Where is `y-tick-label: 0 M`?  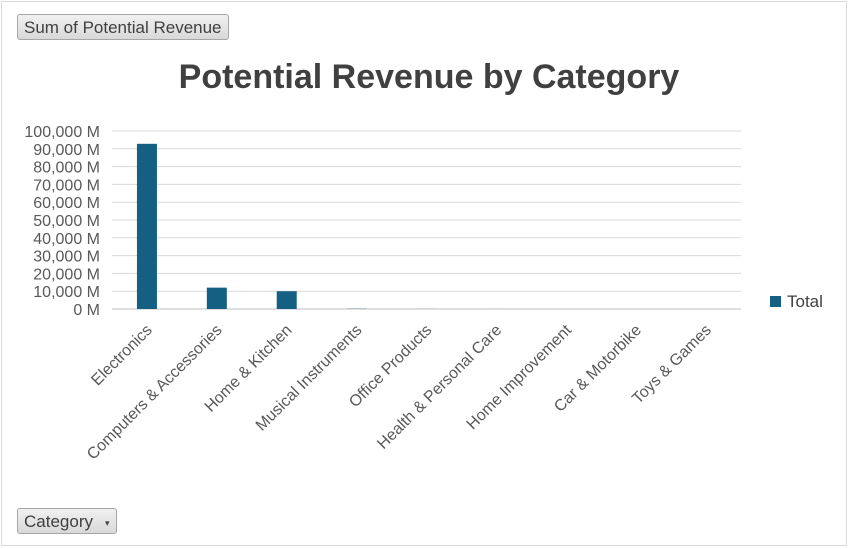
y-tick-label: 0 M is located at coordinates (86, 310).